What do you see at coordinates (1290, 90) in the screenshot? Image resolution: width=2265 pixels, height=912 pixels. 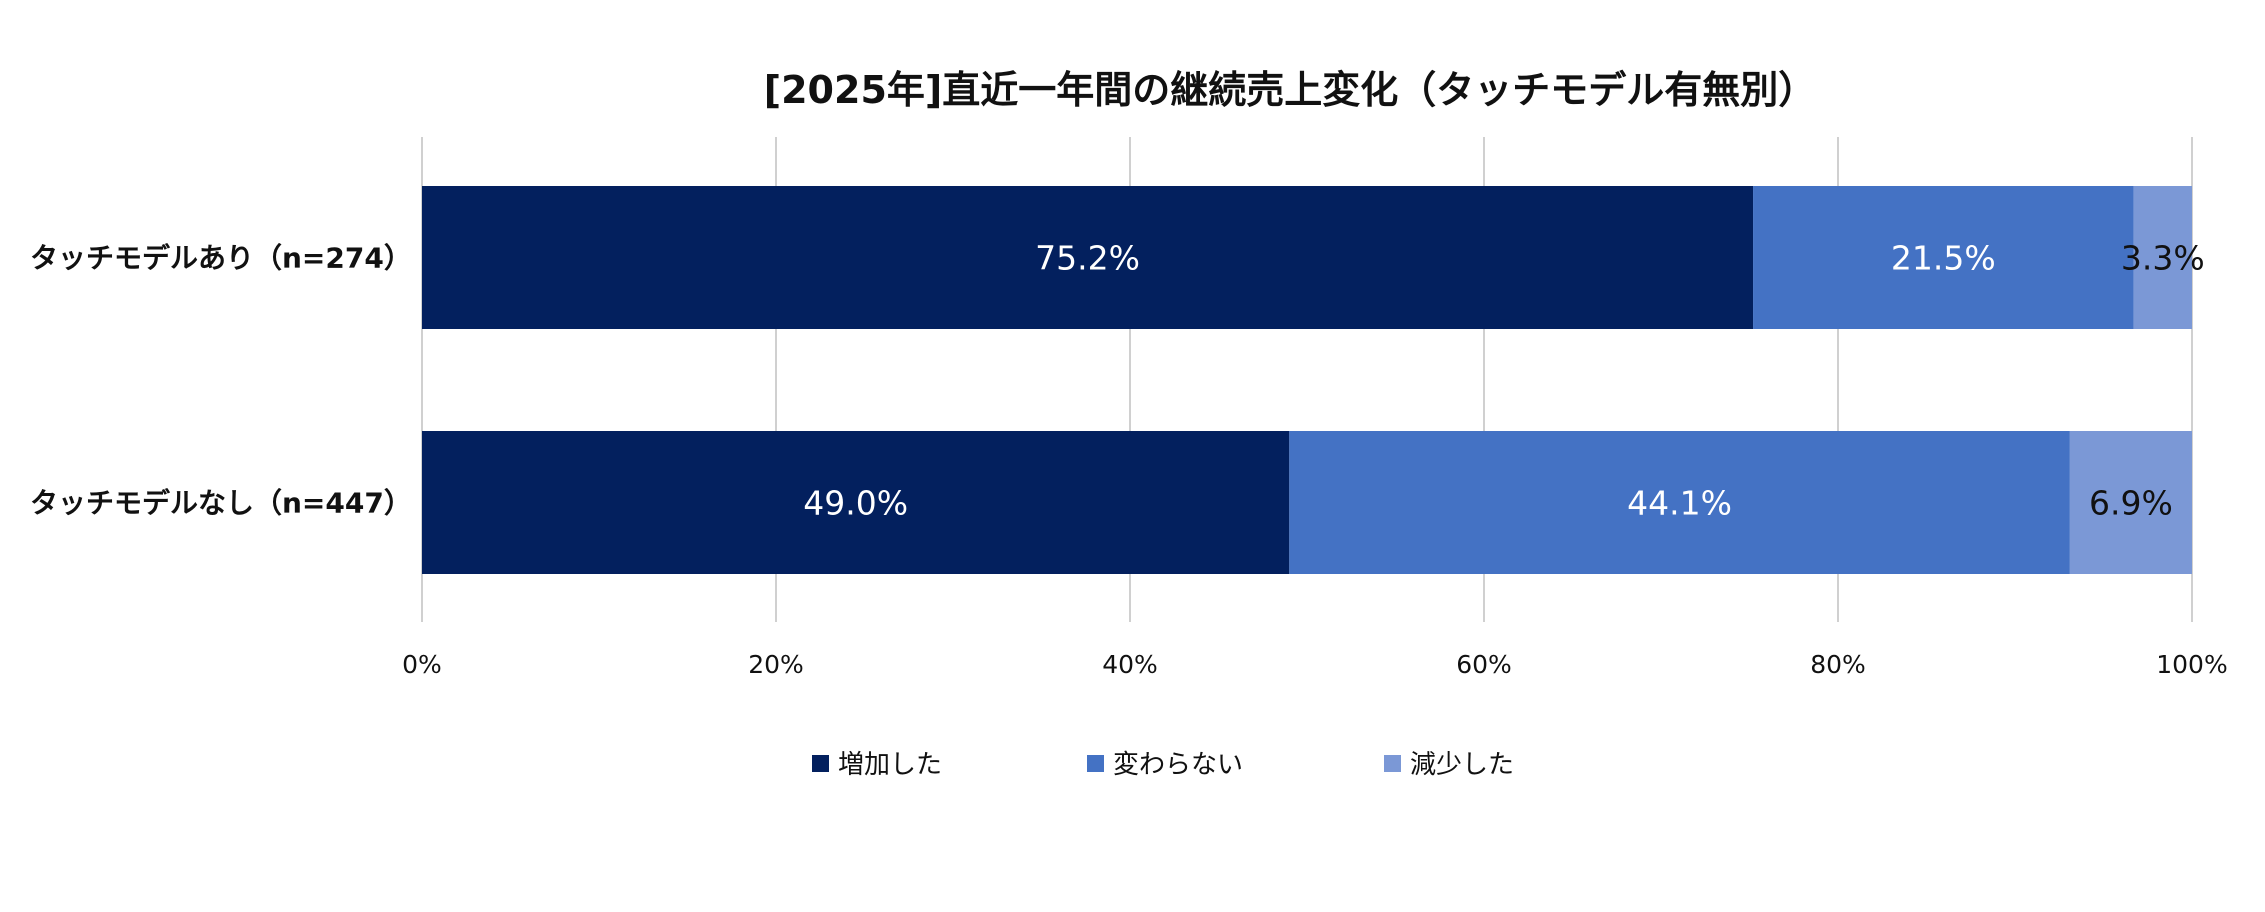 I see `chart-title: [2025年]直近一年間の継続売上変化（タッチモデル有無別）` at bounding box center [1290, 90].